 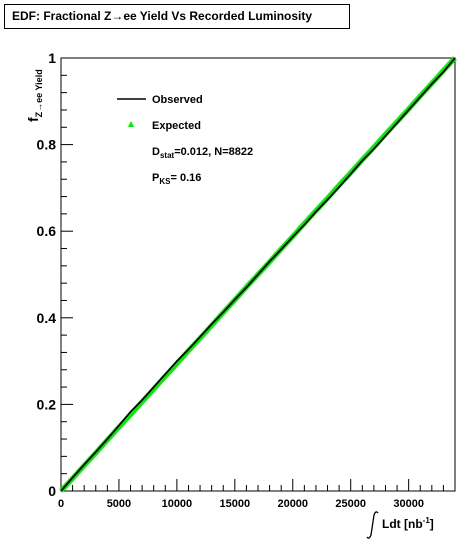 I want to click on x-tick-label: 30000, so click(x=408, y=504).